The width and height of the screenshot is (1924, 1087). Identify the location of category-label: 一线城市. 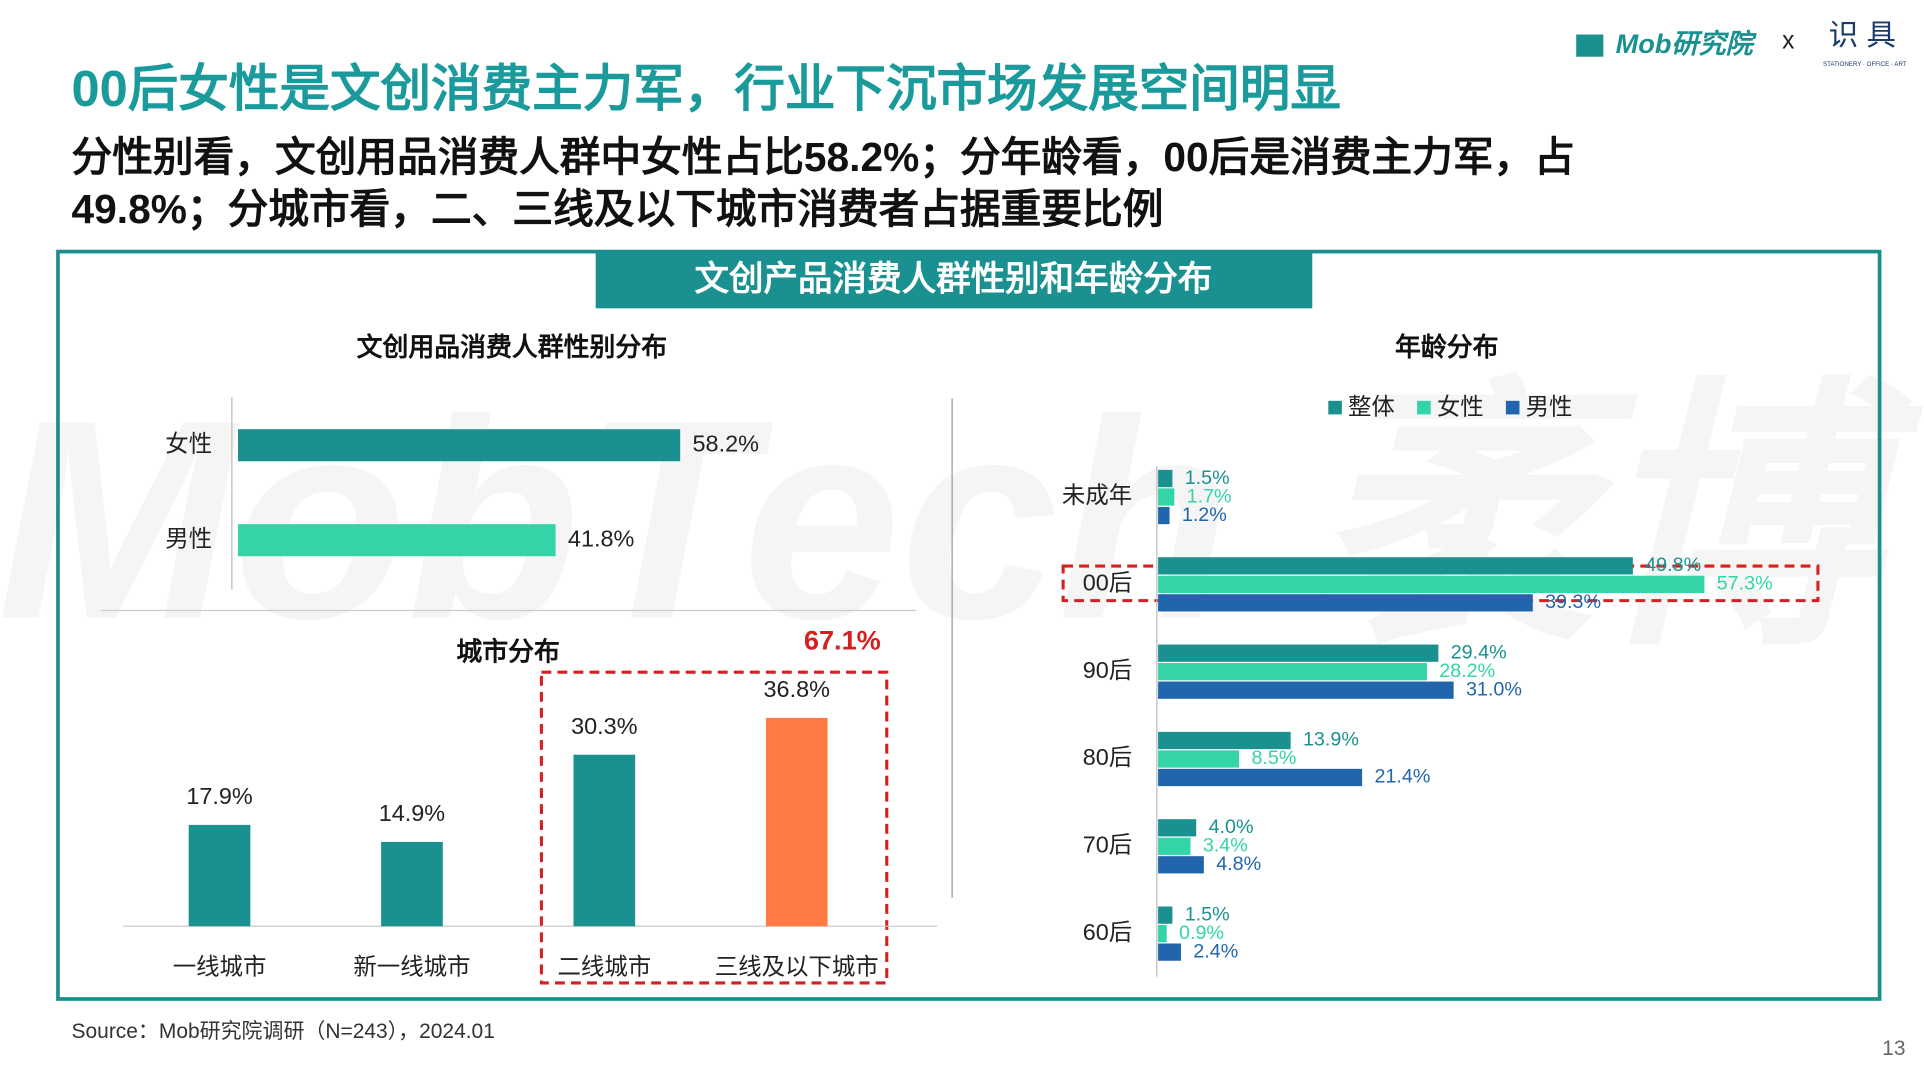
(220, 966).